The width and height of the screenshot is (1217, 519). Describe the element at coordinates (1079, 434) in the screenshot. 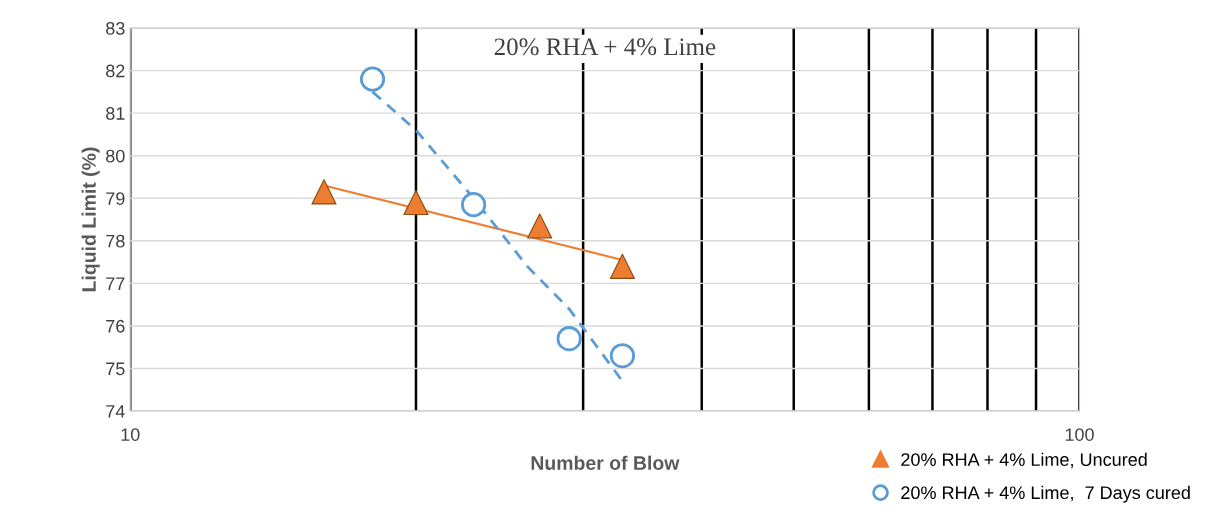

I see `x-tick-label: 100` at that location.